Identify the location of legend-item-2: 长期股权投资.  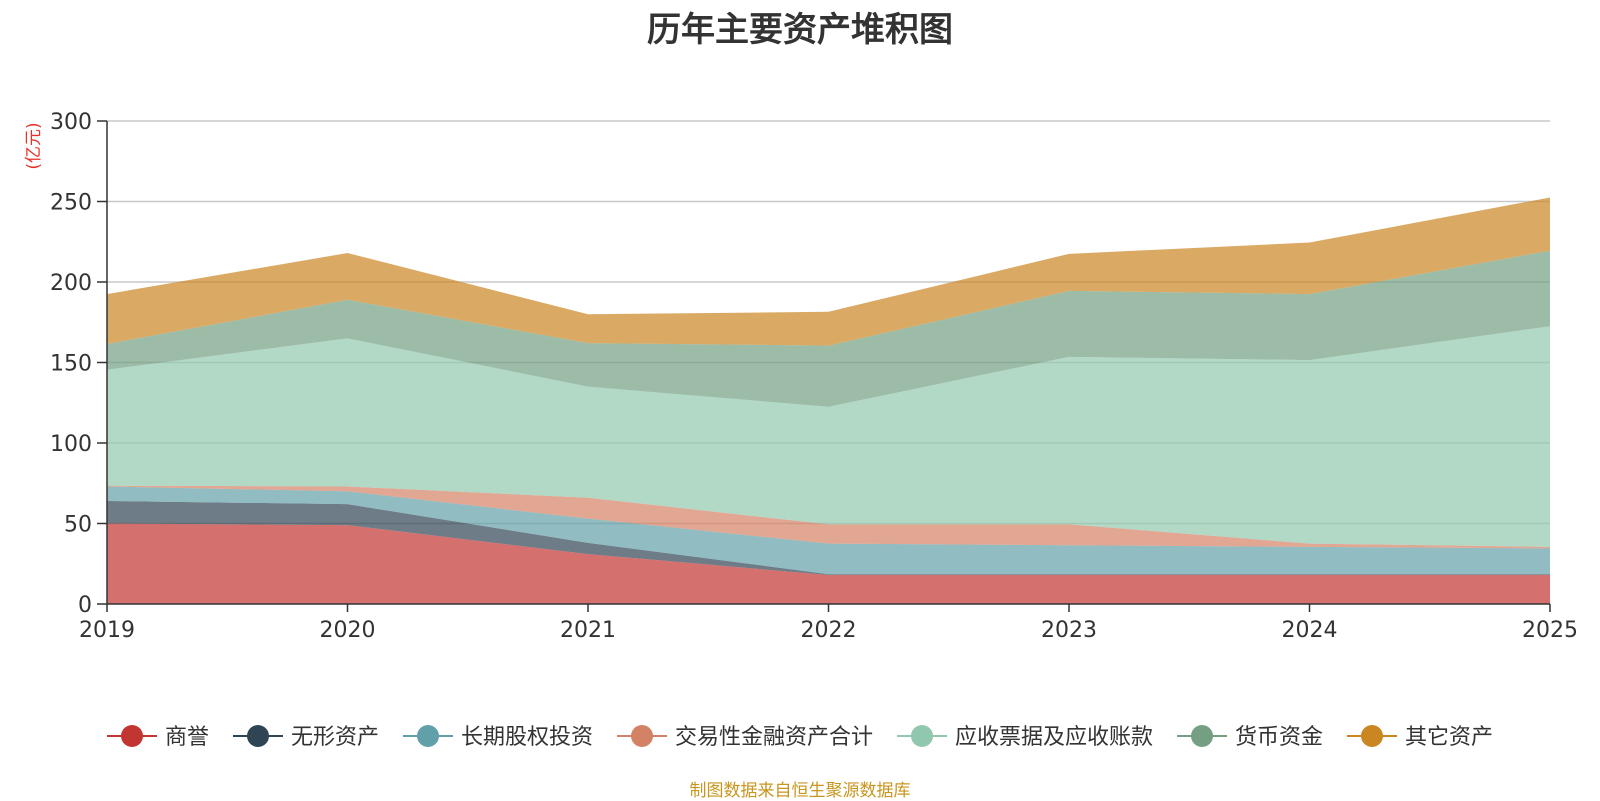
(498, 737).